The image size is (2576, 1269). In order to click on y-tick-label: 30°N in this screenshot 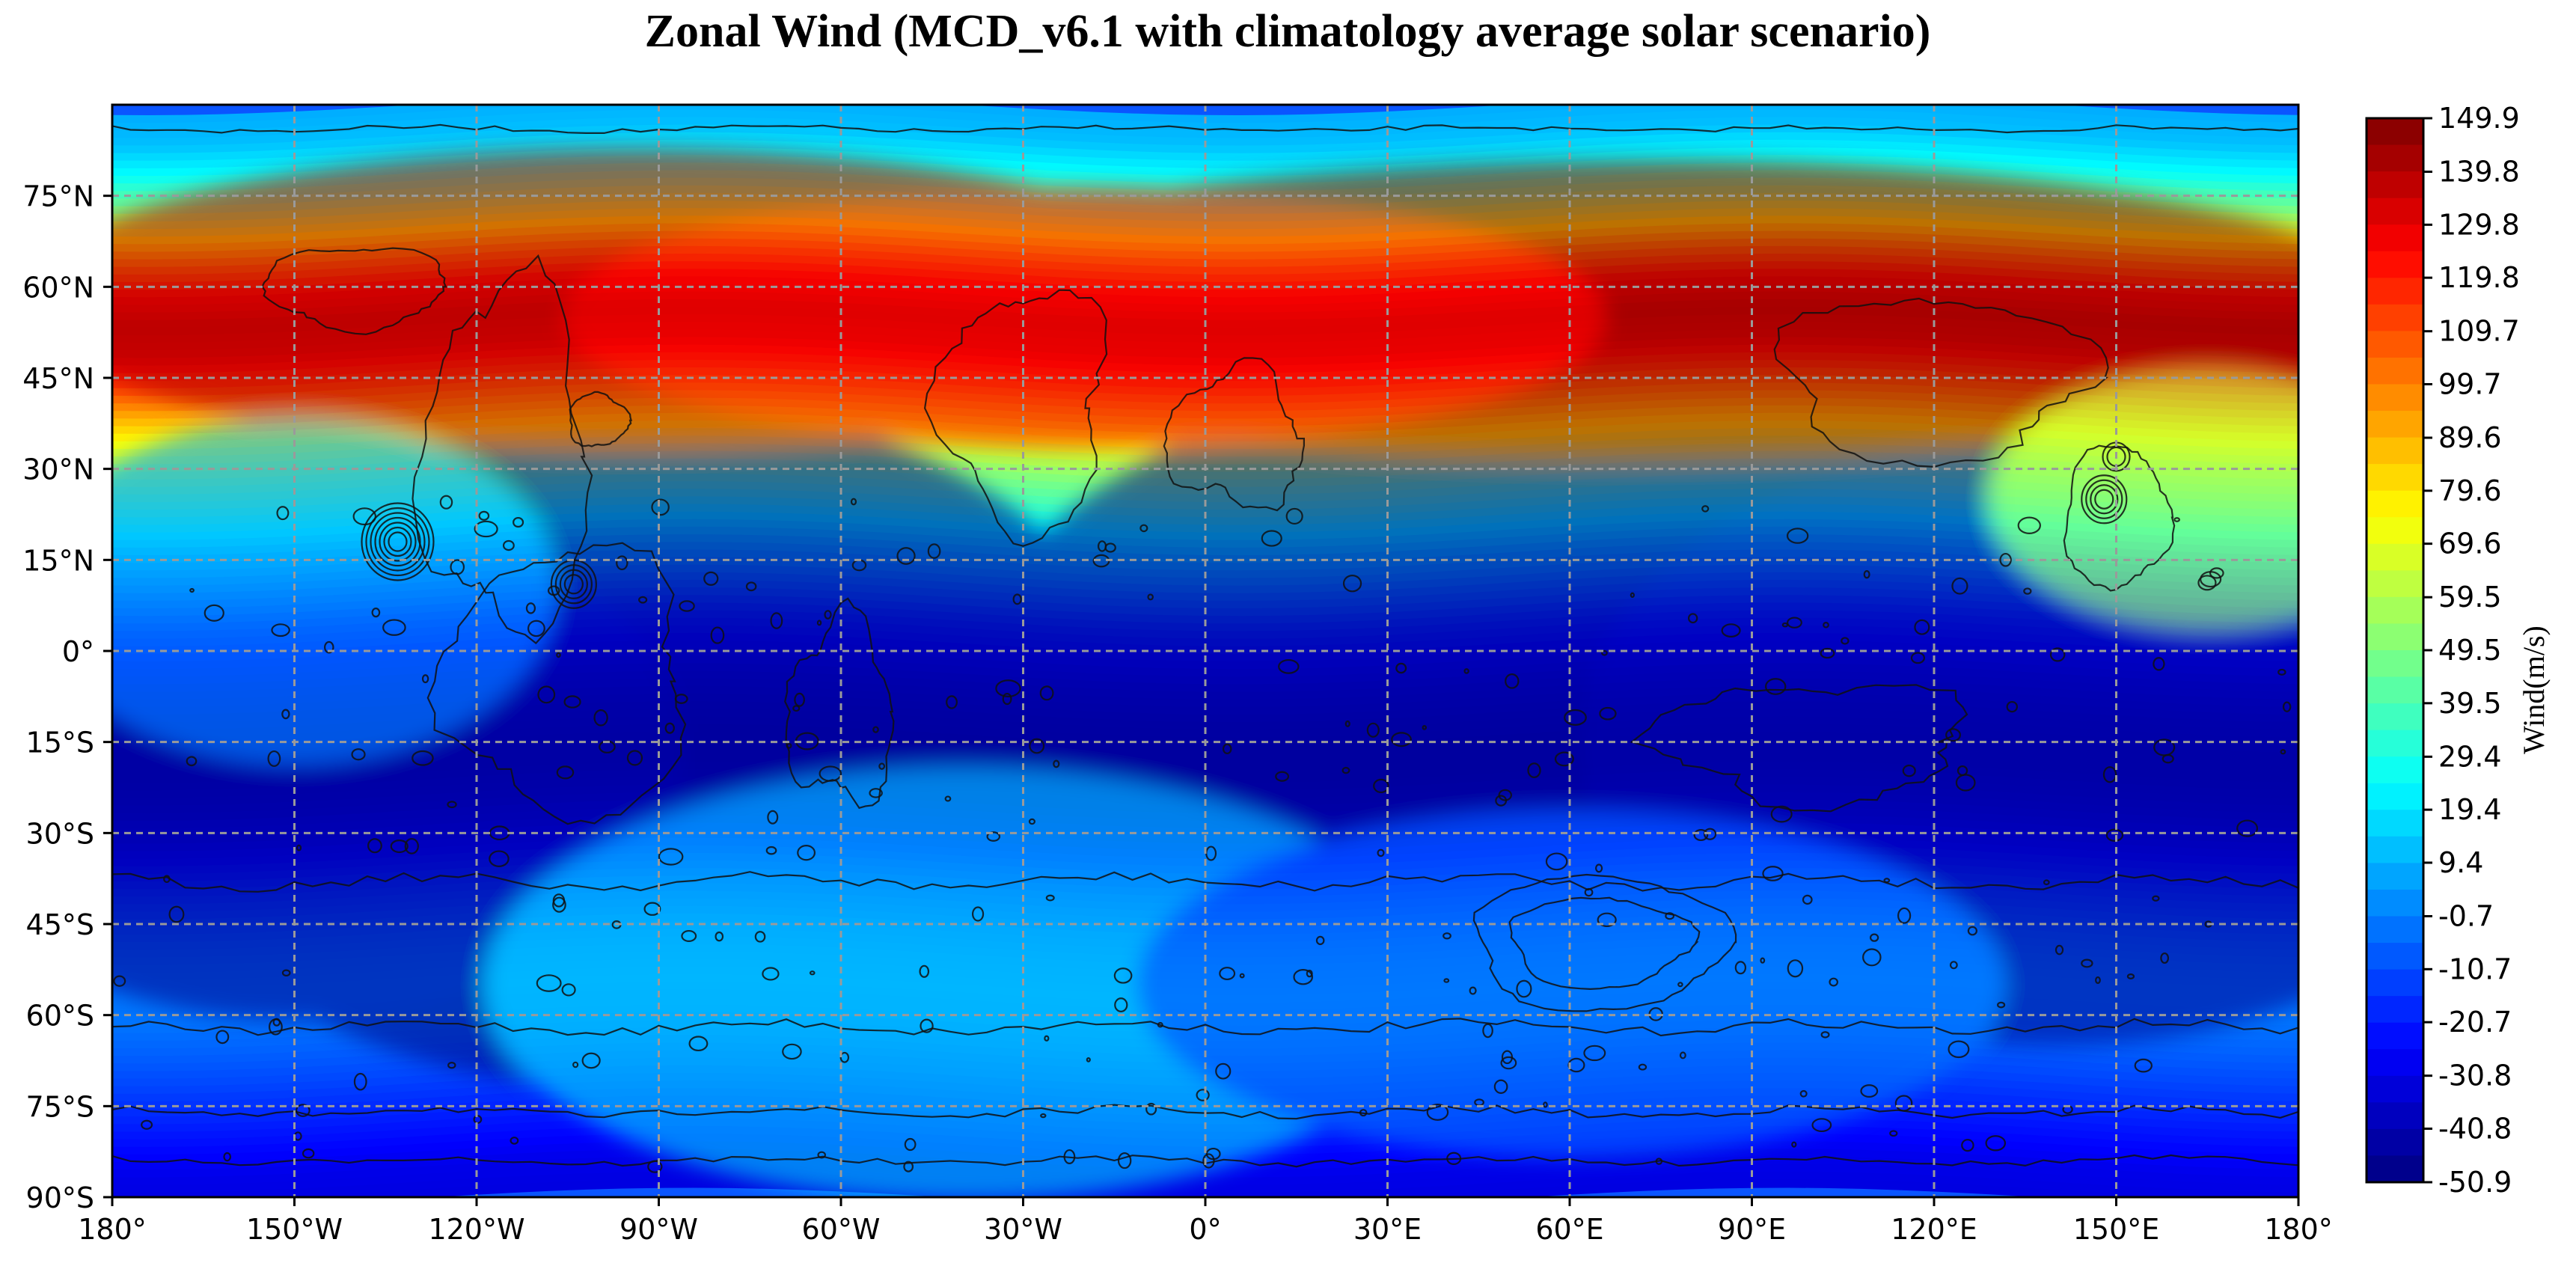, I will do `click(58, 469)`.